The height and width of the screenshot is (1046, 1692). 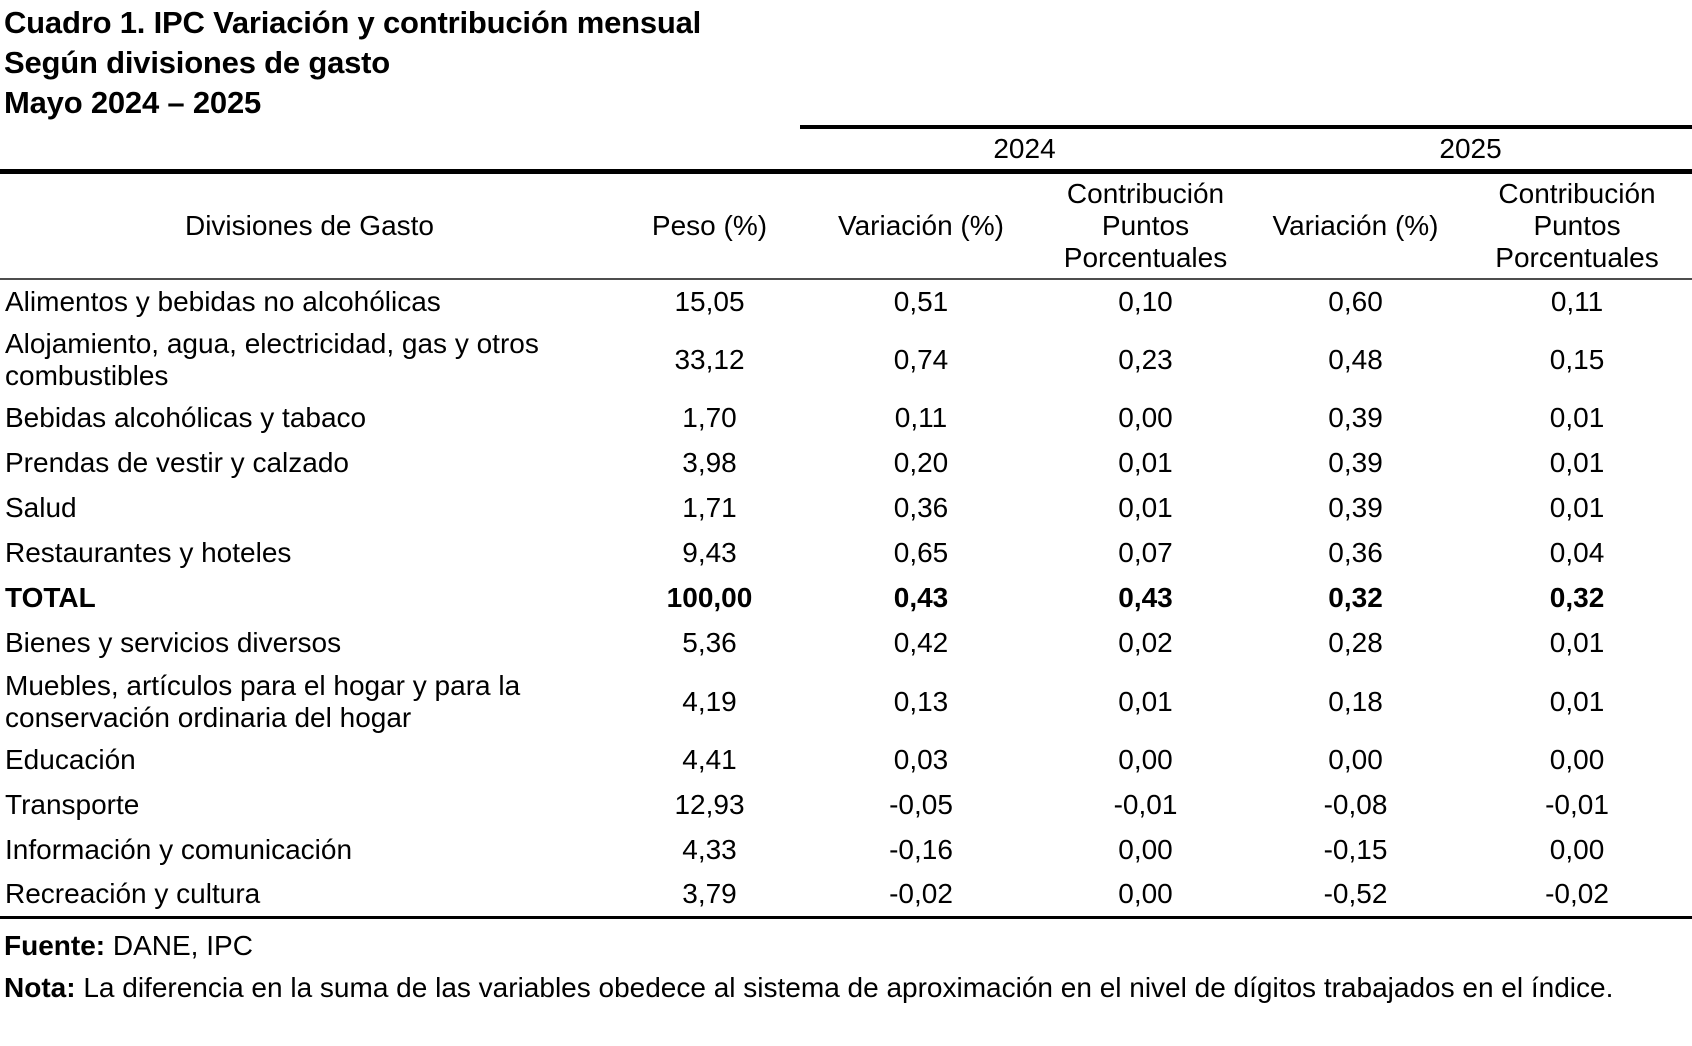 What do you see at coordinates (709, 895) in the screenshot?
I see `value-cell: 3,79` at bounding box center [709, 895].